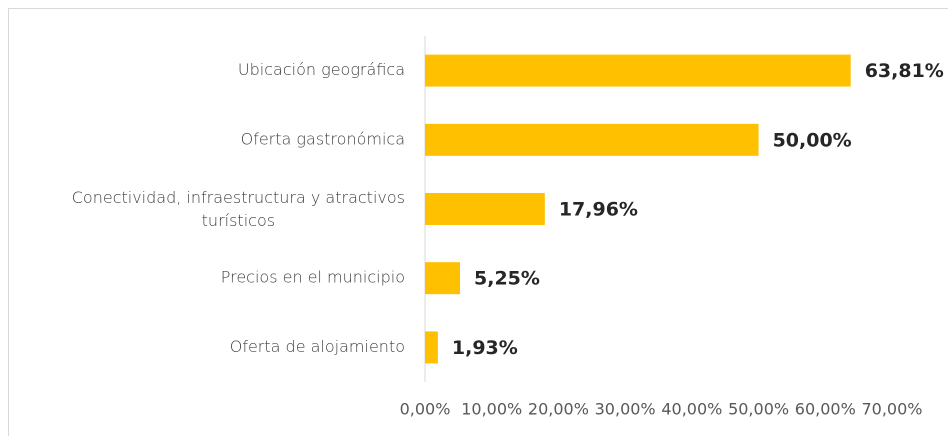 The height and width of the screenshot is (436, 948). Describe the element at coordinates (485, 348) in the screenshot. I see `value-label: 1,93%` at that location.